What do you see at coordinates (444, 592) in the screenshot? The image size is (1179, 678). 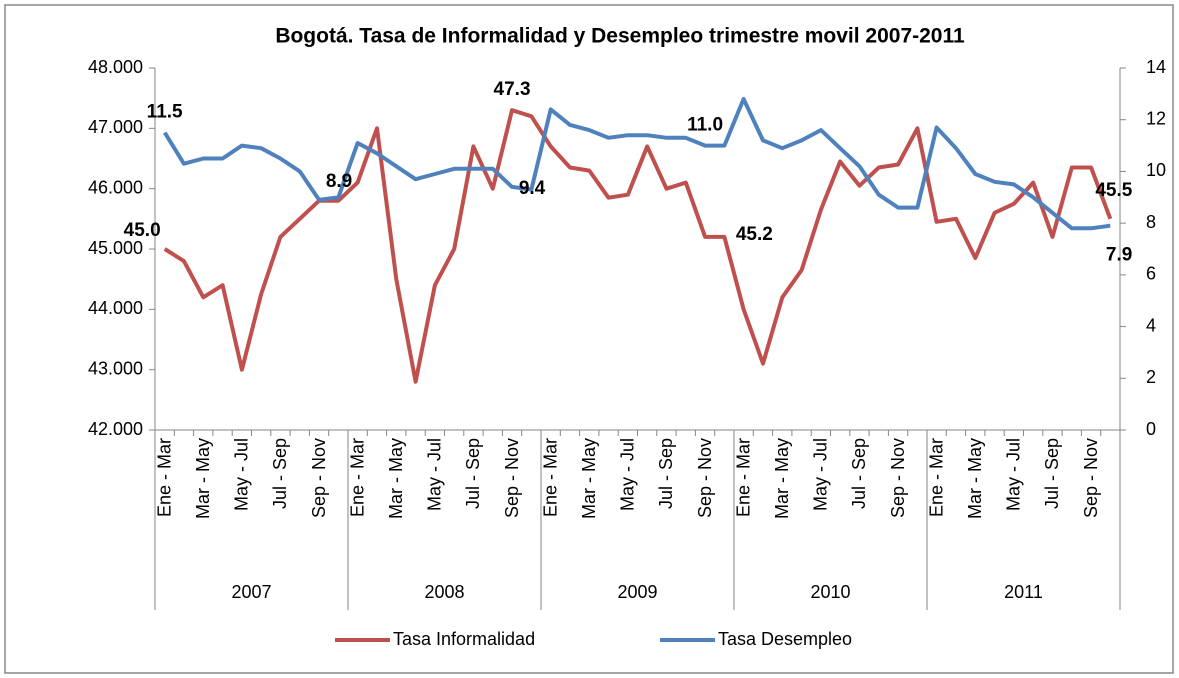 I see `x-group-label: 2008` at bounding box center [444, 592].